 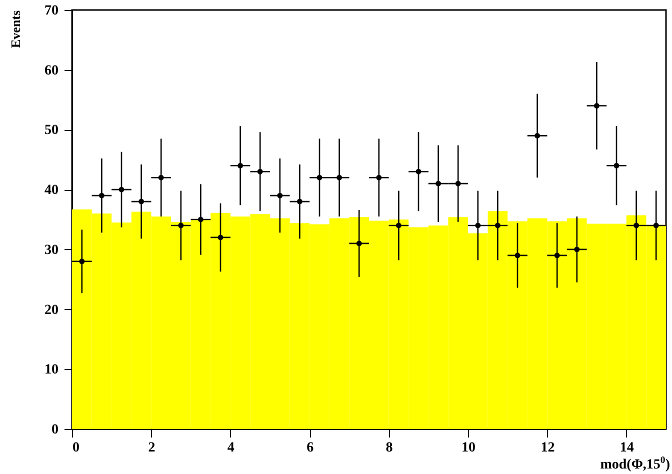 I want to click on x-tick-label: 6, so click(x=310, y=448).